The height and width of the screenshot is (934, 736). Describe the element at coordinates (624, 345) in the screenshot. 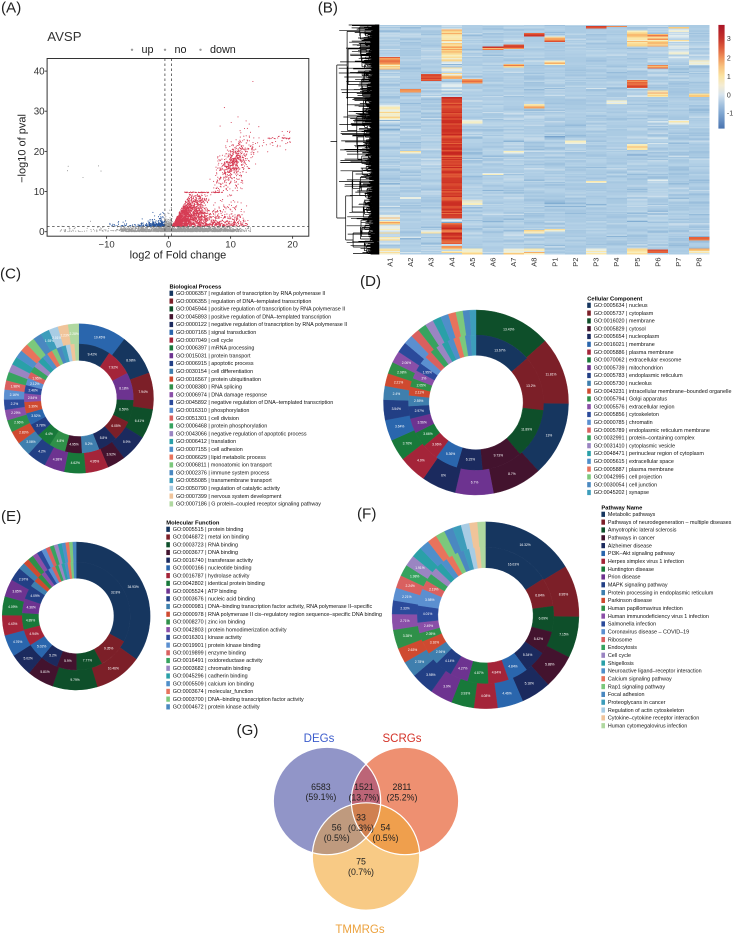

I see `svg-text: GO:0016021 | membrane` at that location.